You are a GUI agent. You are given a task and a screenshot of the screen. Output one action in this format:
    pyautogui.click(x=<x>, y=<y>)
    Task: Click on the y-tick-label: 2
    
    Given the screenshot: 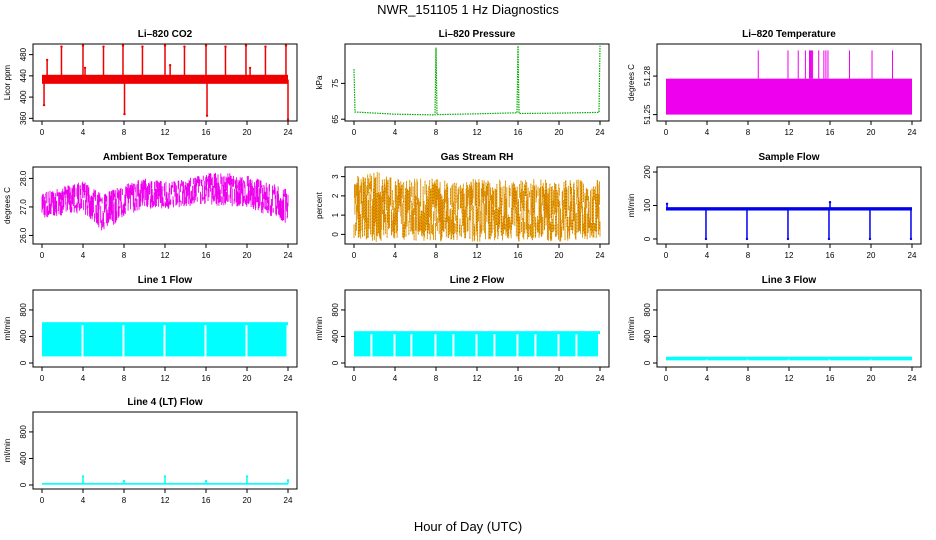 What is the action you would take?
    pyautogui.click(x=335, y=195)
    